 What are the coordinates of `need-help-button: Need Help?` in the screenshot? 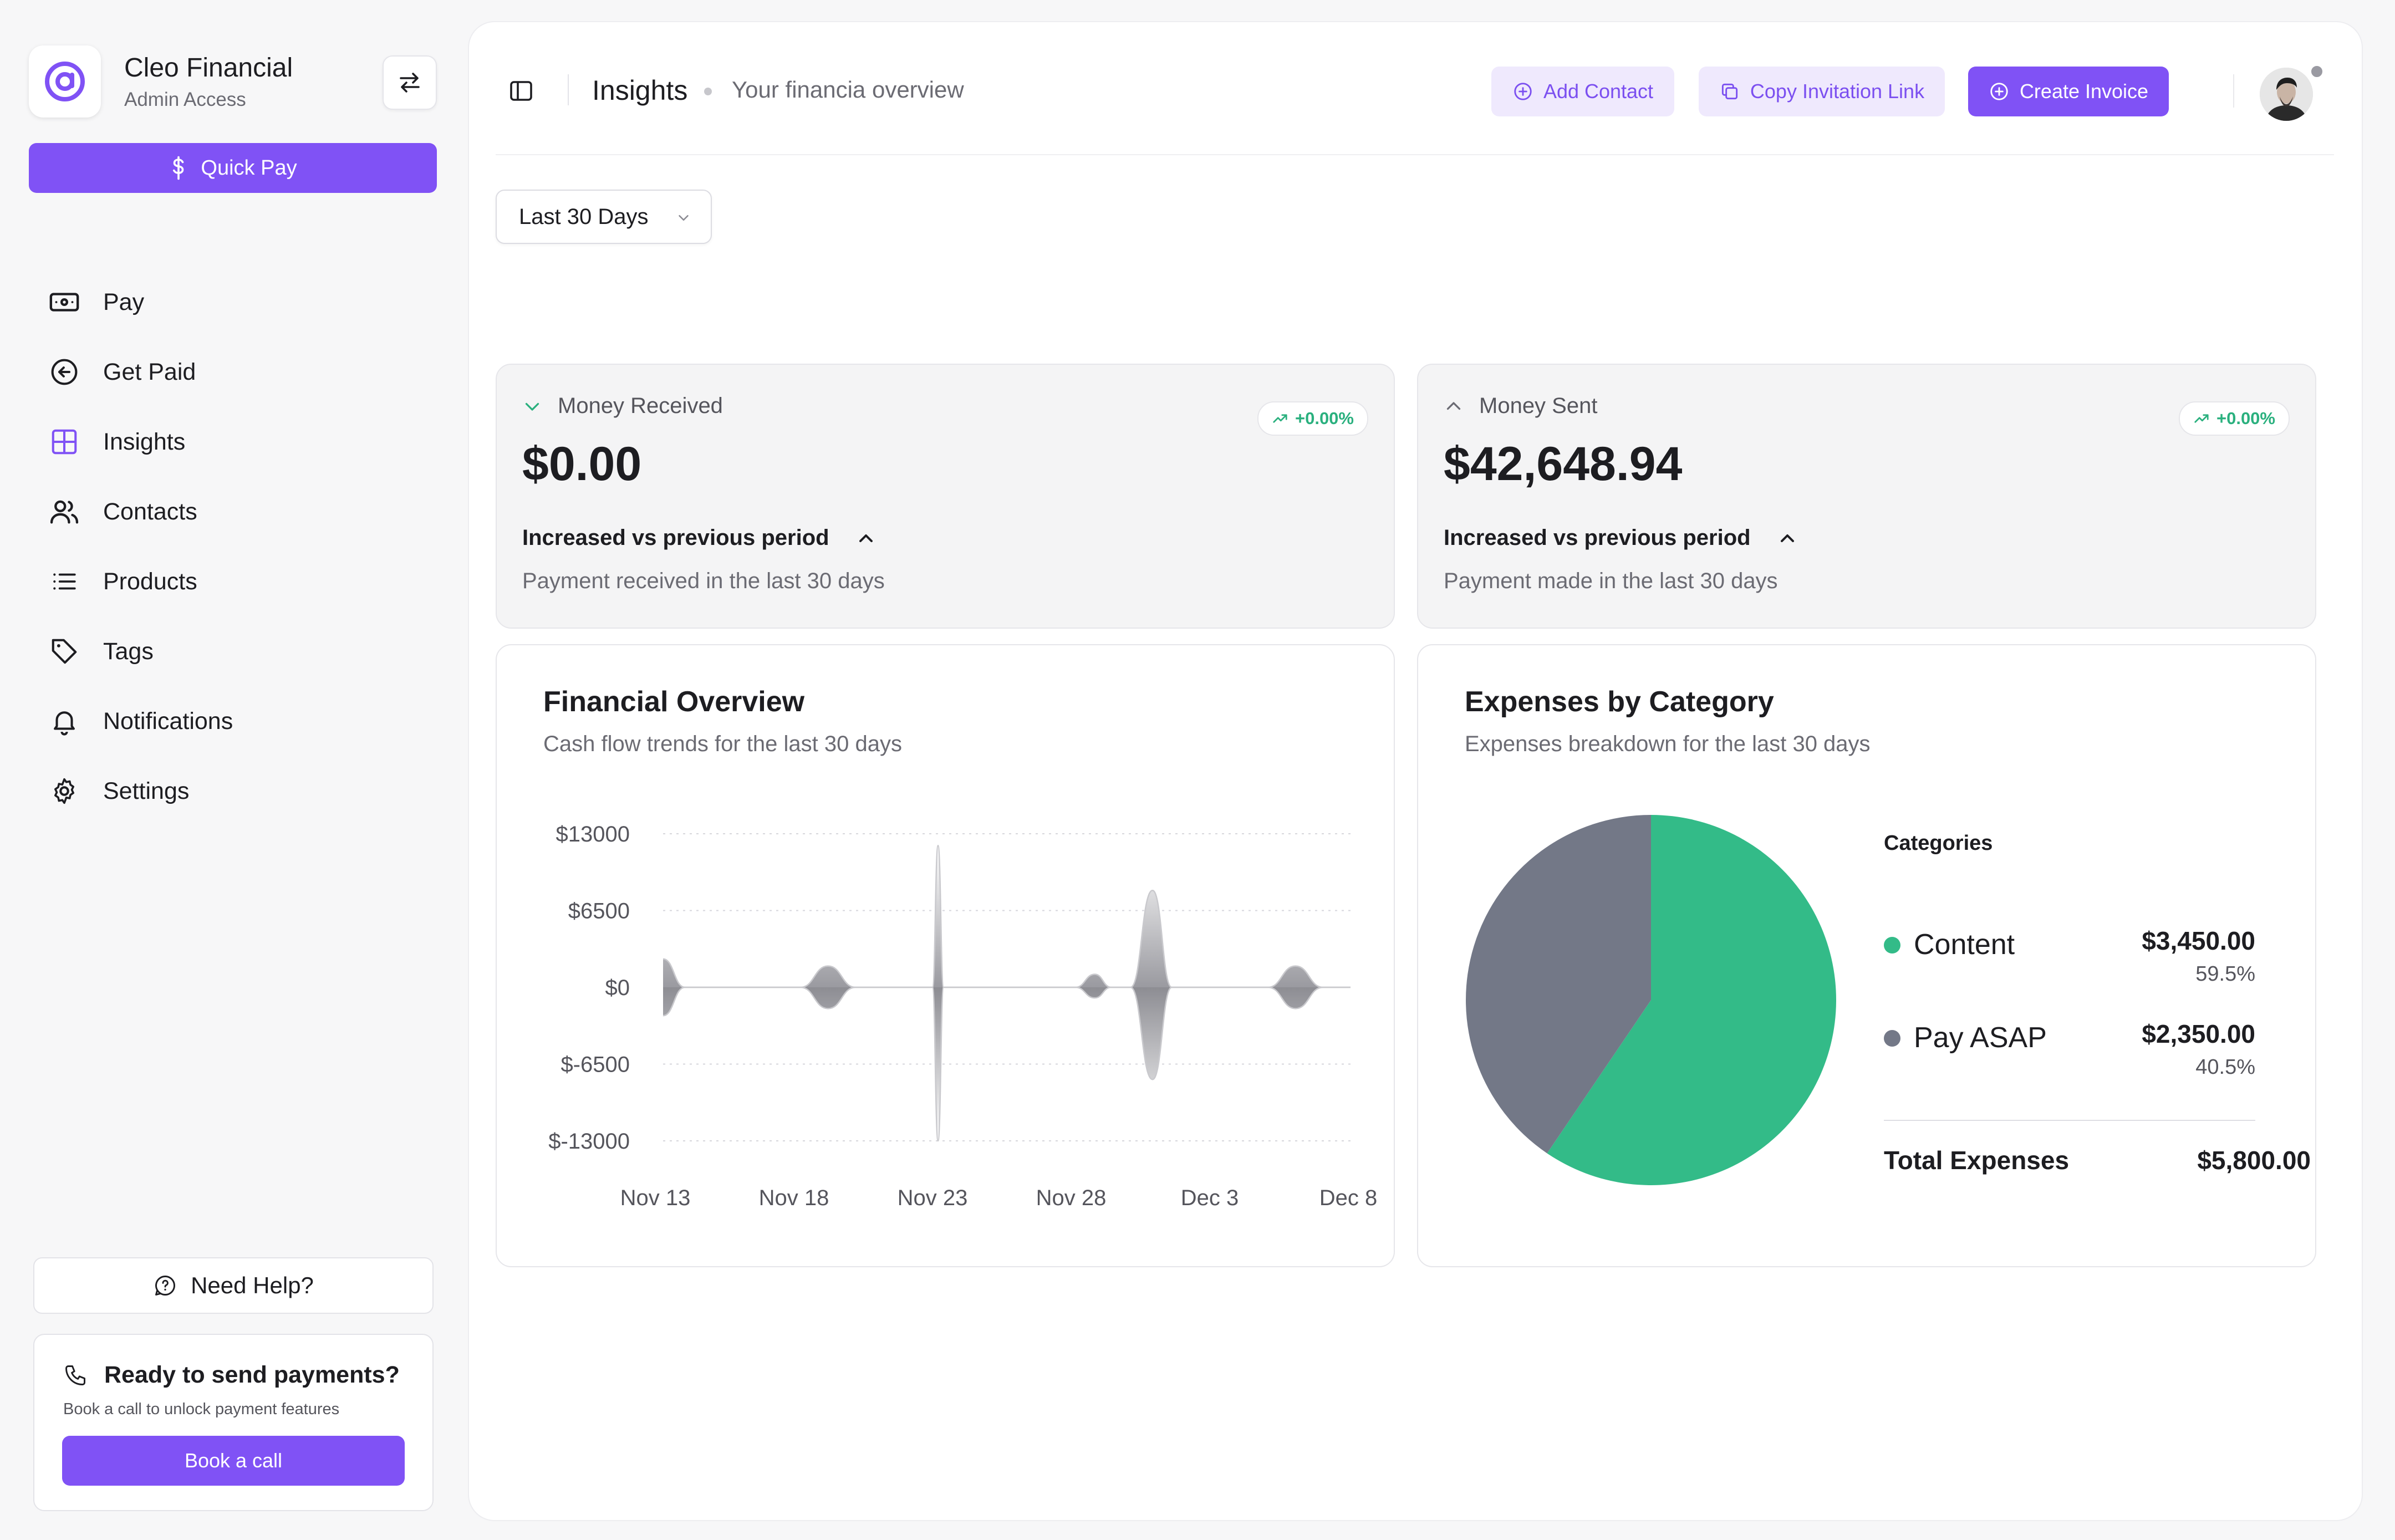 It's located at (233, 1285).